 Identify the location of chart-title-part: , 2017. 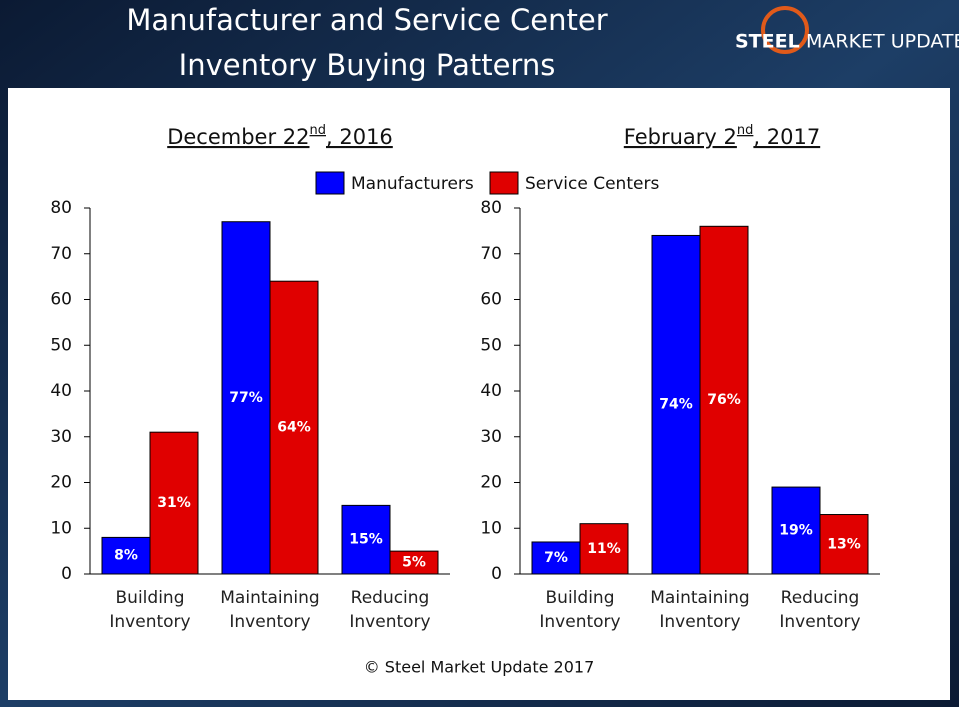
(786, 137).